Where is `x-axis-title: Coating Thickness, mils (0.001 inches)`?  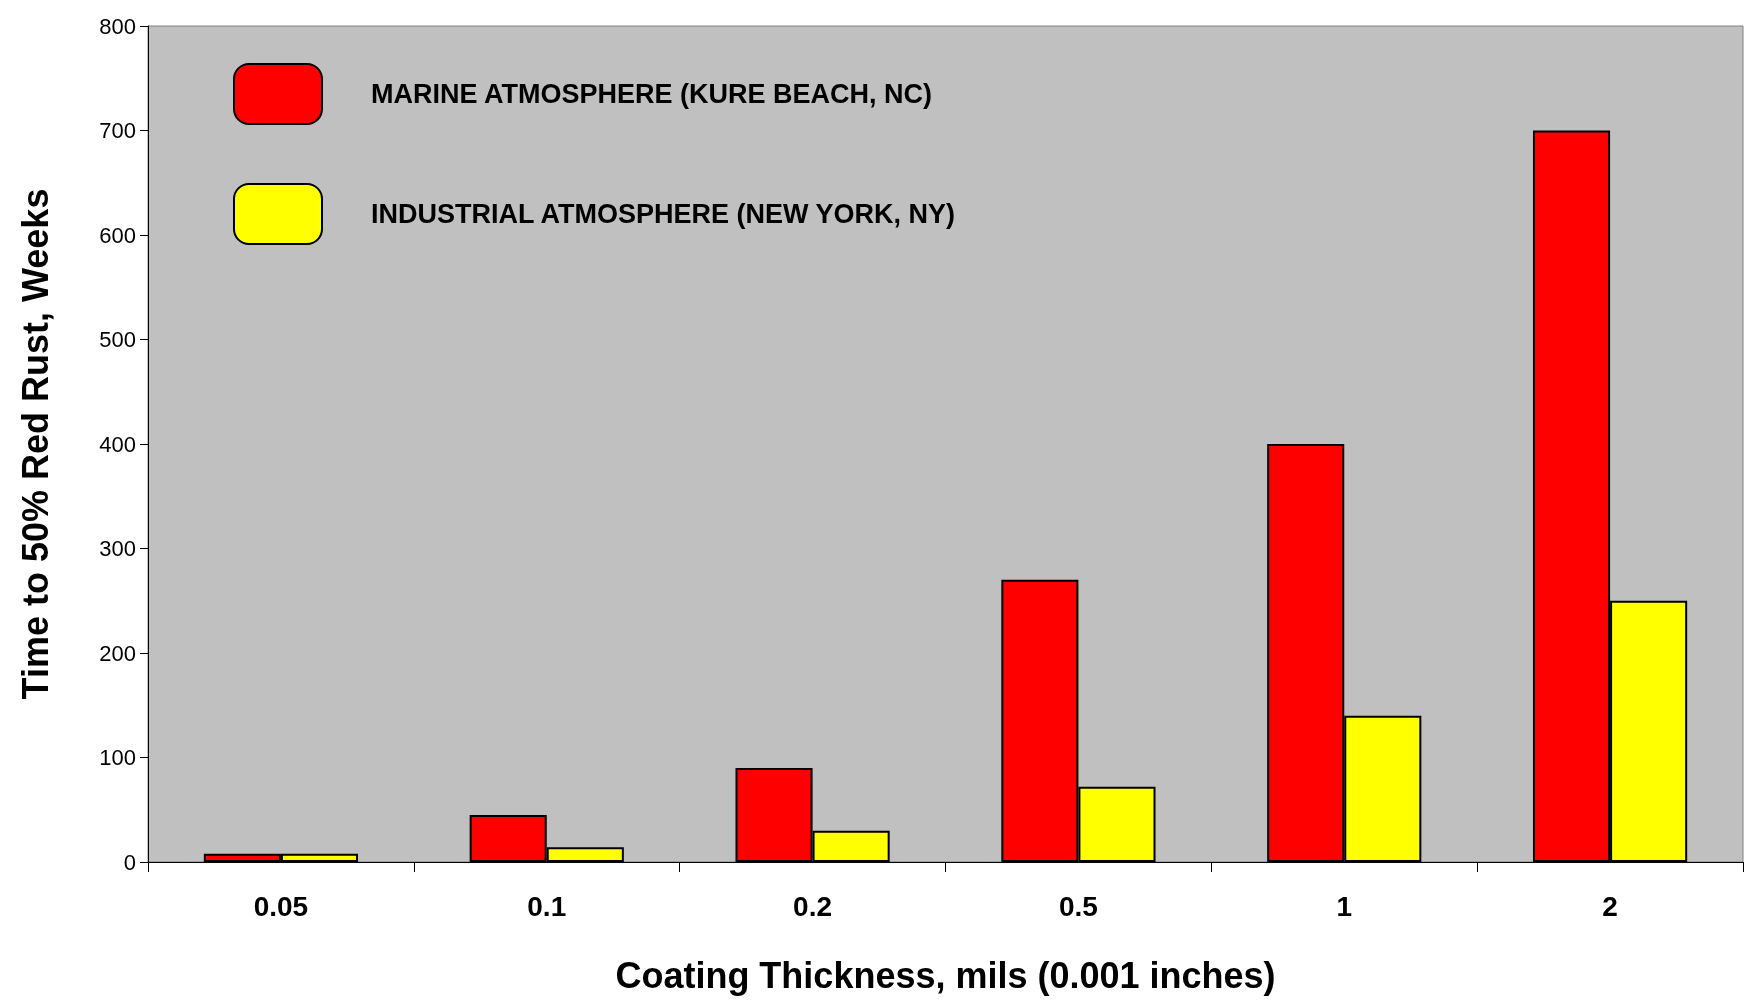
x-axis-title: Coating Thickness, mils (0.001 inches) is located at coordinates (945, 975).